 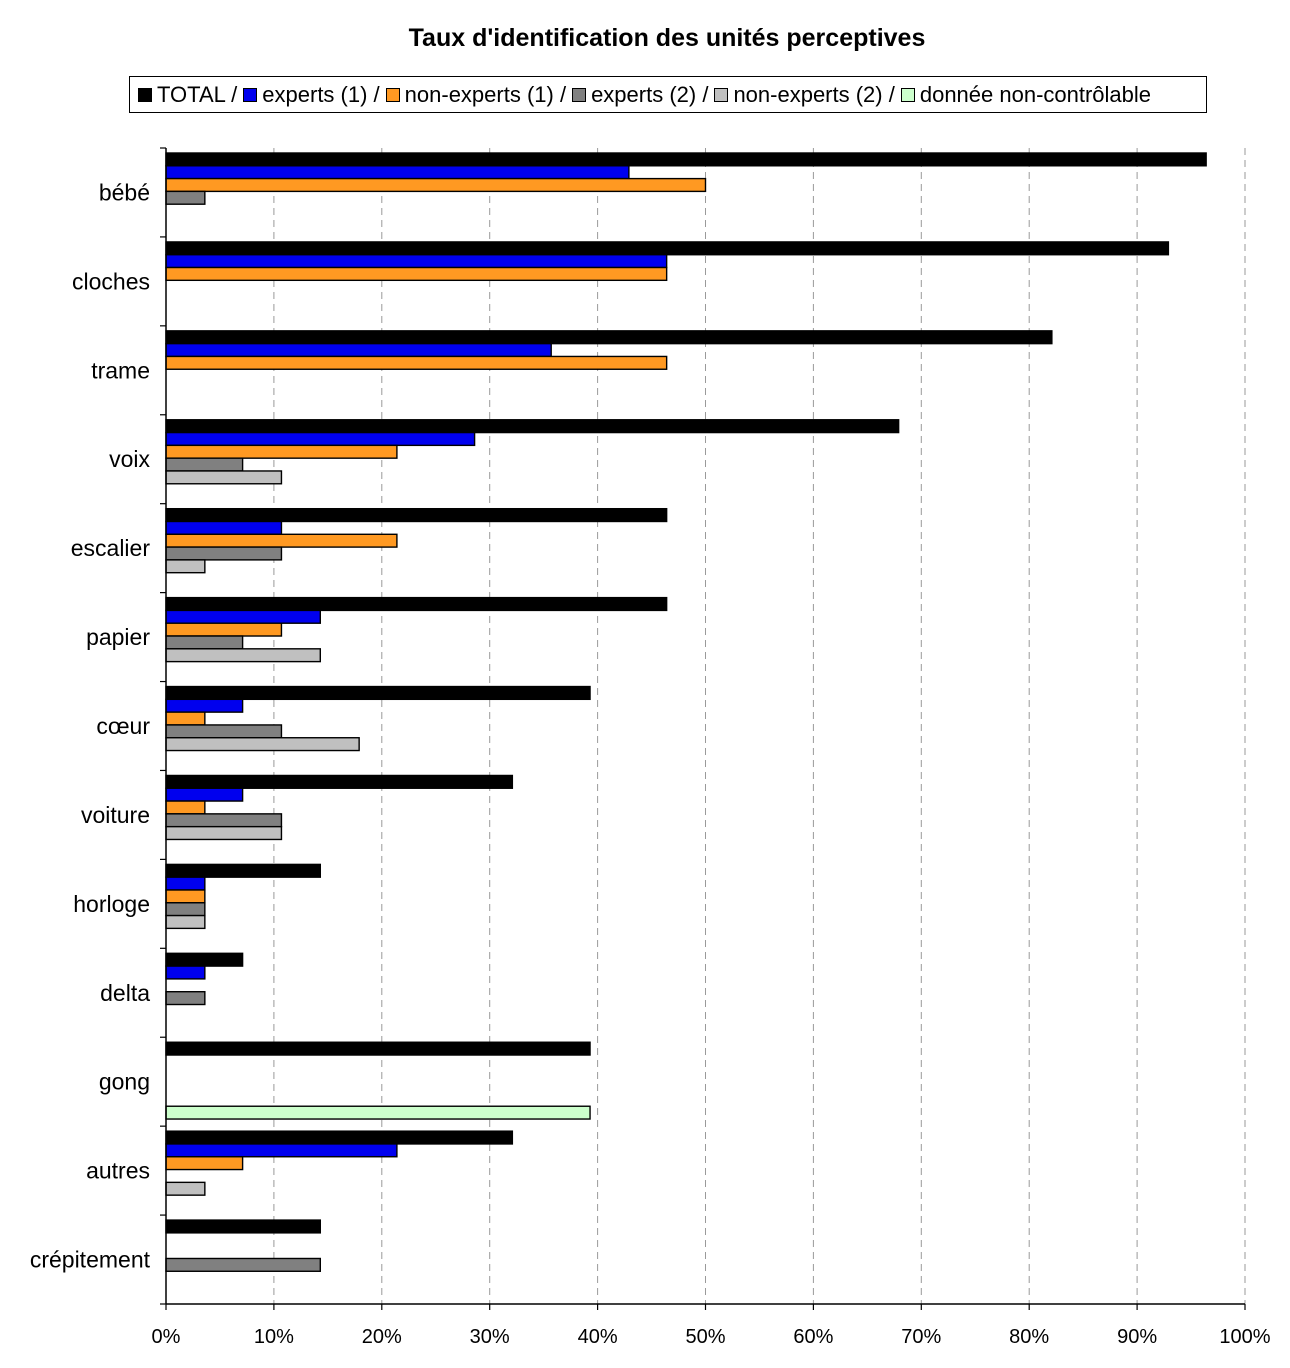 I want to click on category-label: trame, so click(x=120, y=370).